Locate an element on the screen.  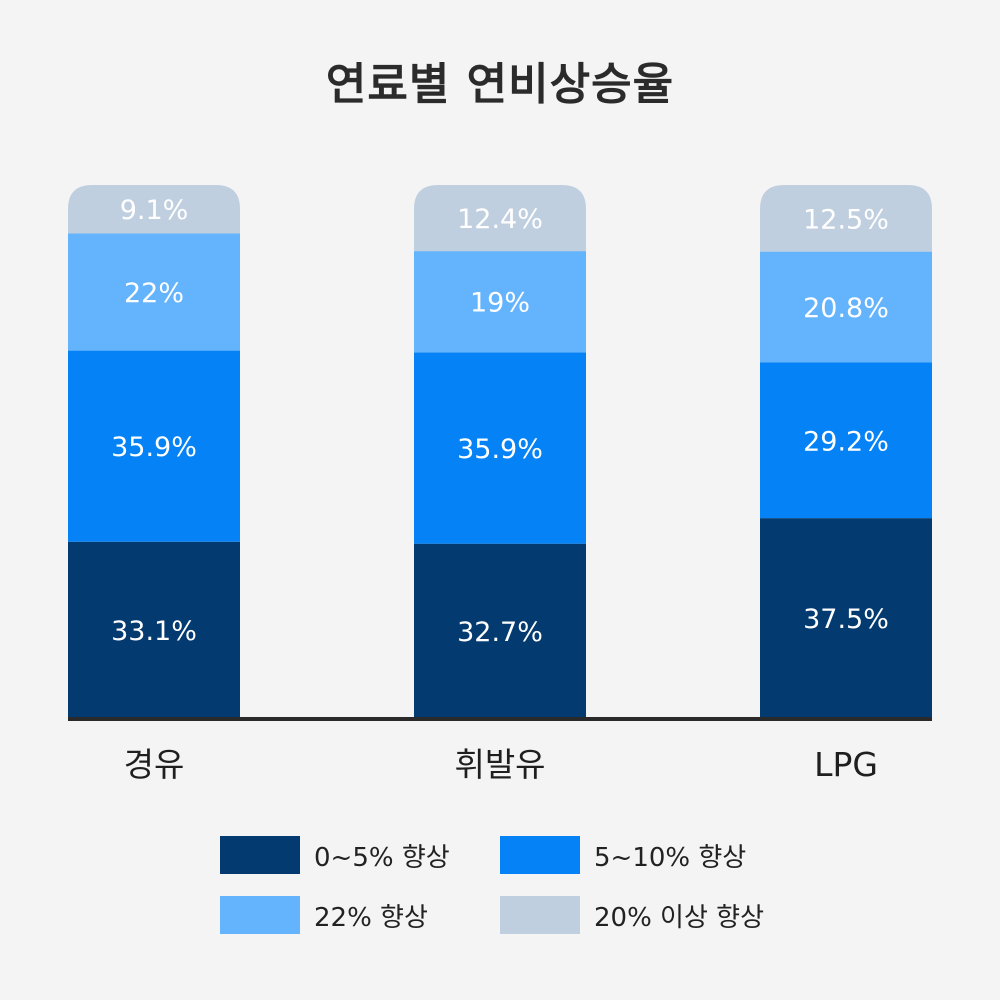
legend-swatch-20-plus is located at coordinates (540, 915).